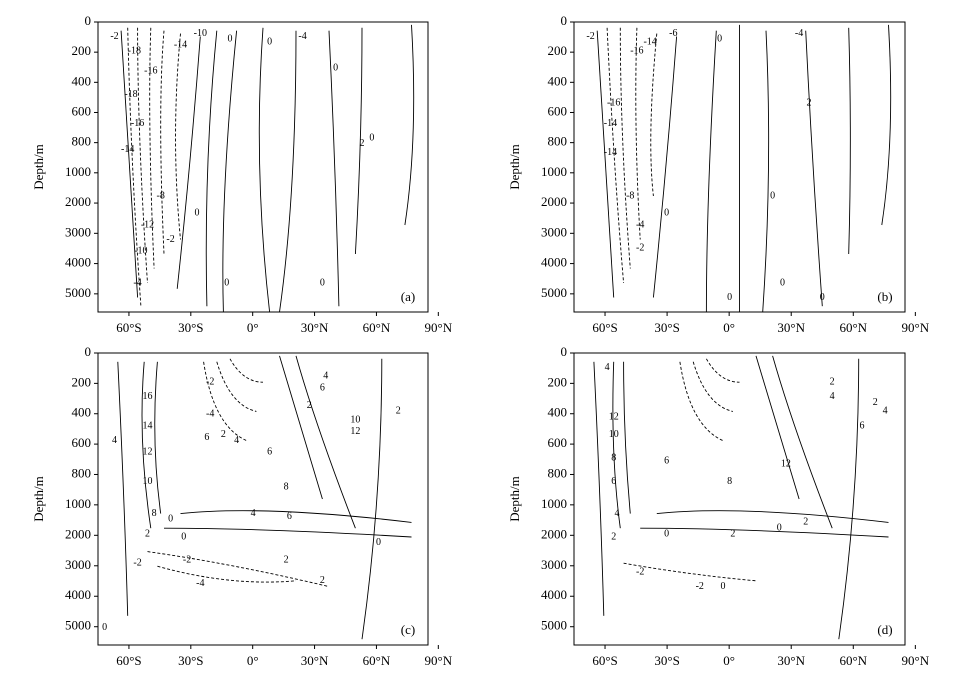 The height and width of the screenshot is (680, 957). I want to click on contour-label: -12, so click(147, 224).